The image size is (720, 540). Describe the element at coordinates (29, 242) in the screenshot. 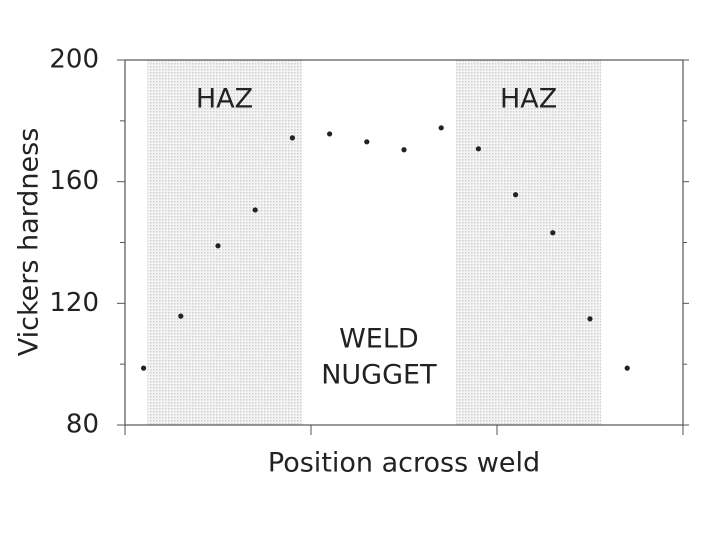

I see `y-axis-label: Vickers hardness` at that location.